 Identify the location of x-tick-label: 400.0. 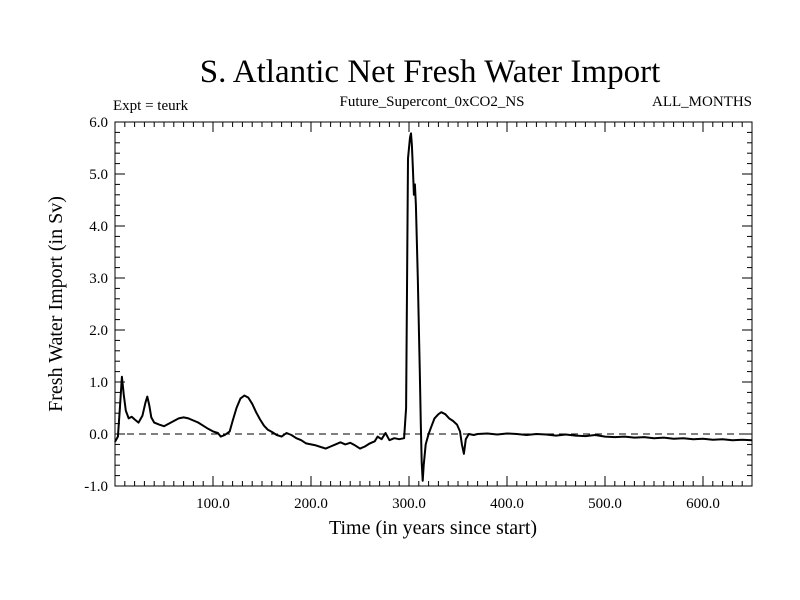
(507, 504).